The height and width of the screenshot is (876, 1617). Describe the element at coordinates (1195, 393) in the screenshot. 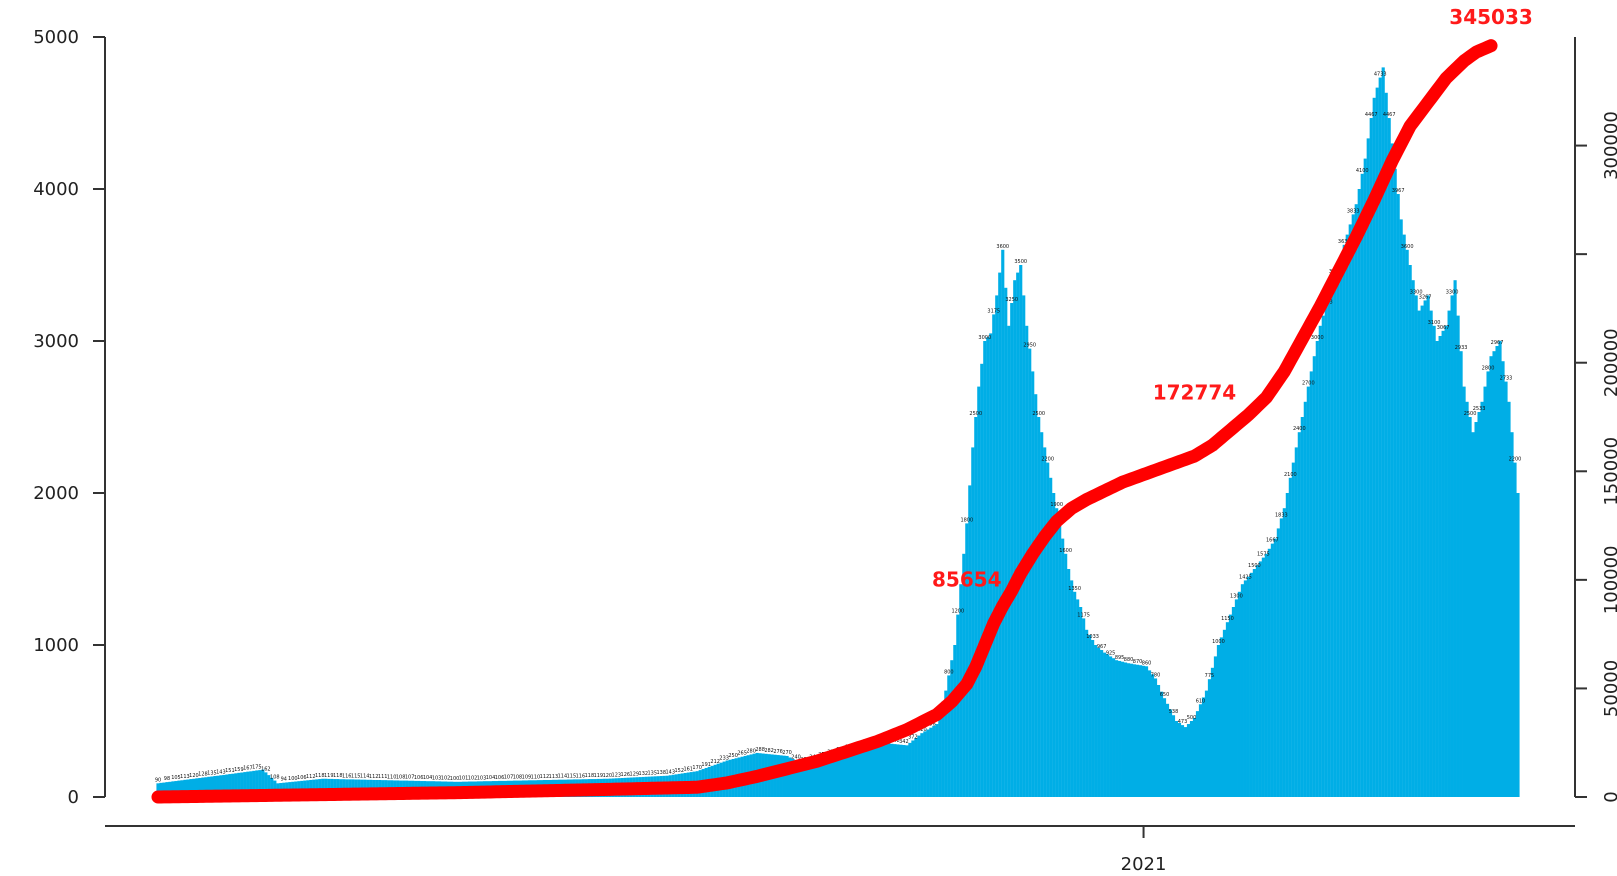

I see `cumulative-annotation: 172774` at that location.